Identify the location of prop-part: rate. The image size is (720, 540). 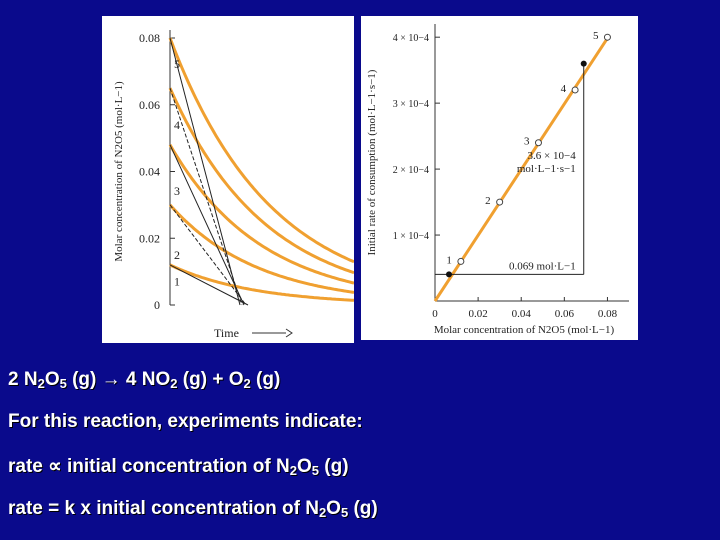
(28, 466).